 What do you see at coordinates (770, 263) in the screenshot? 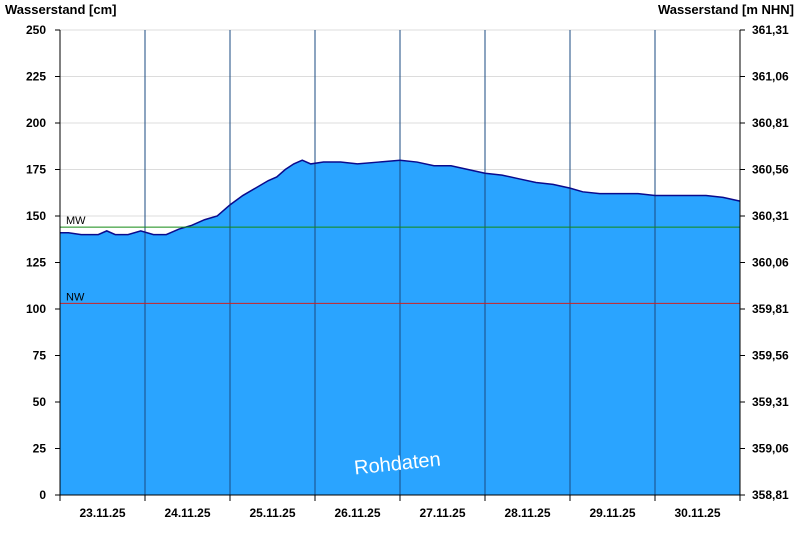
I see `right-tick-label: 360,06` at bounding box center [770, 263].